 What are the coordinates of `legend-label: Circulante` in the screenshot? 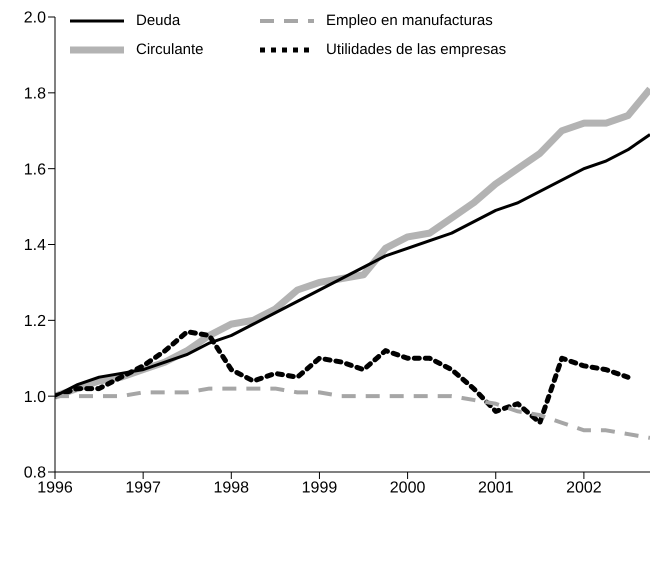 It's located at (170, 49).